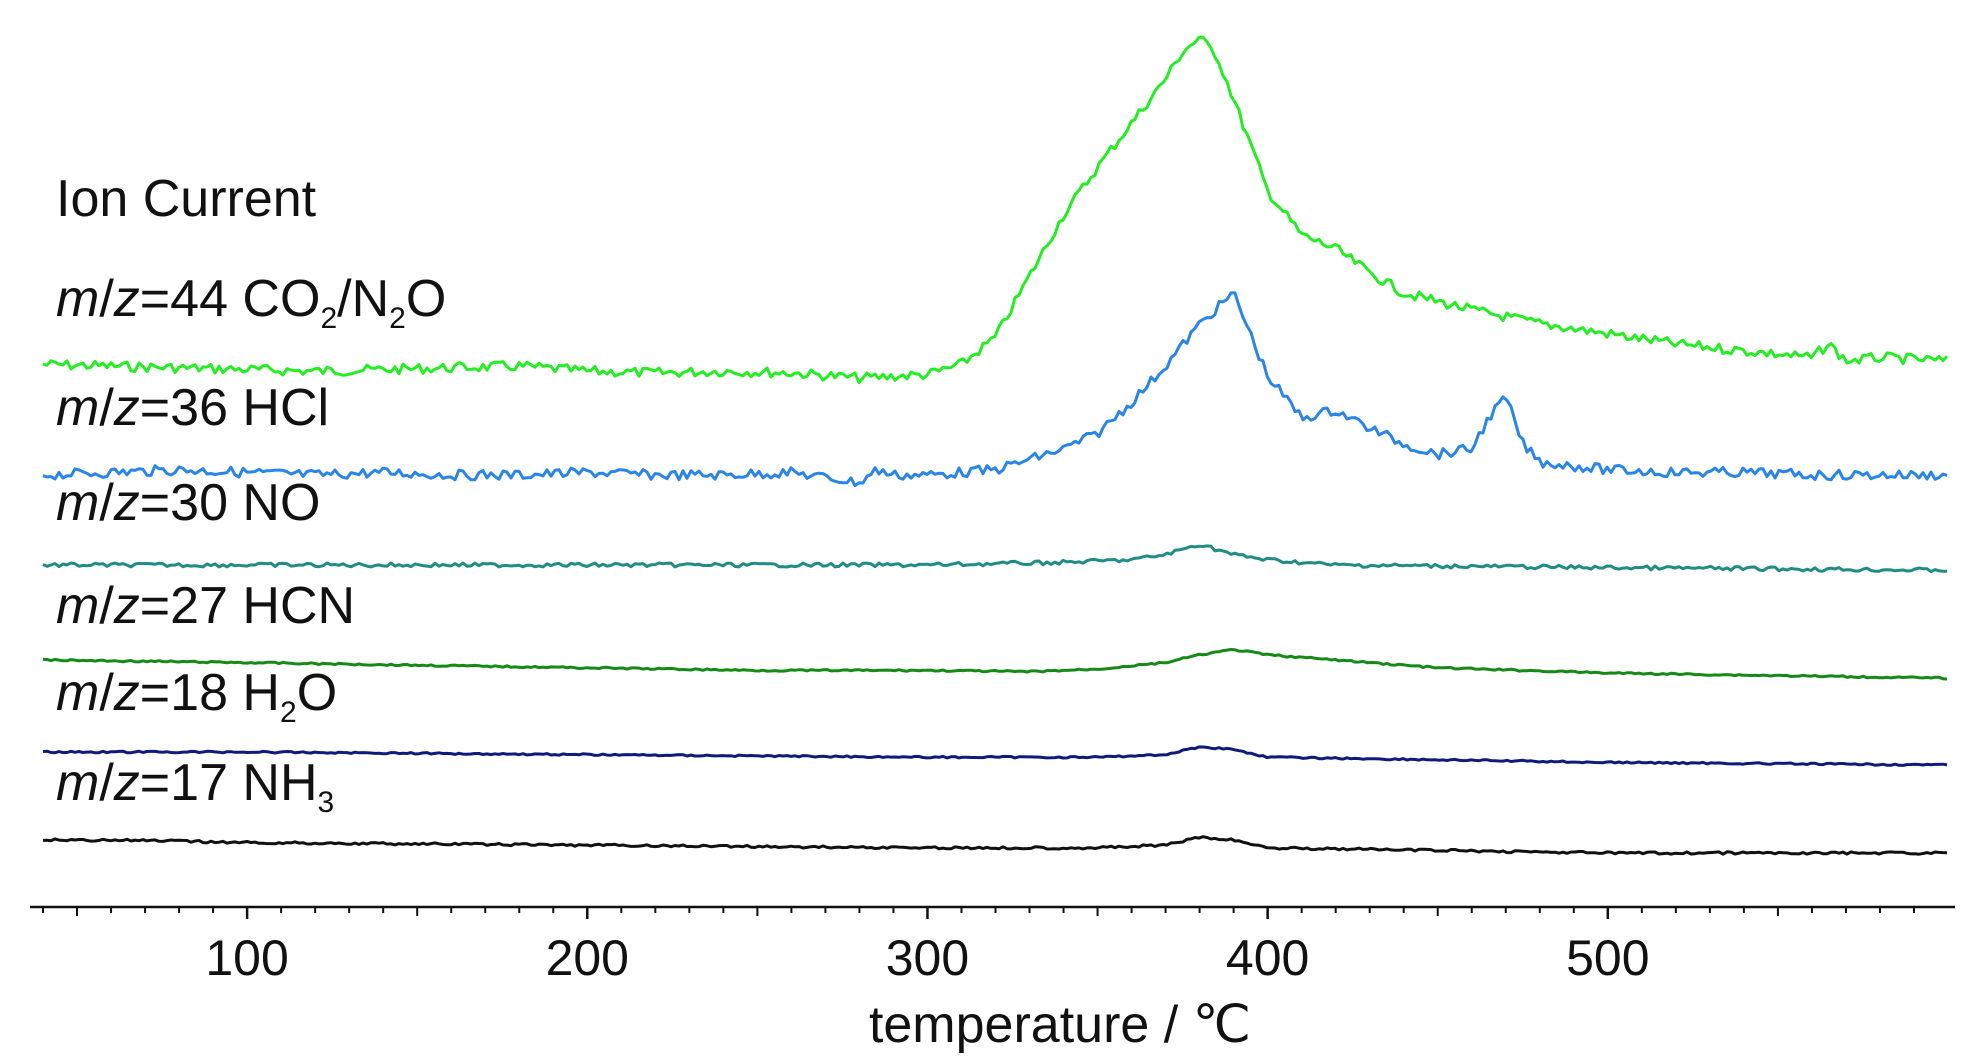 The width and height of the screenshot is (1984, 1063). I want to click on series-label-3: m/z=27 HCN, so click(205, 606).